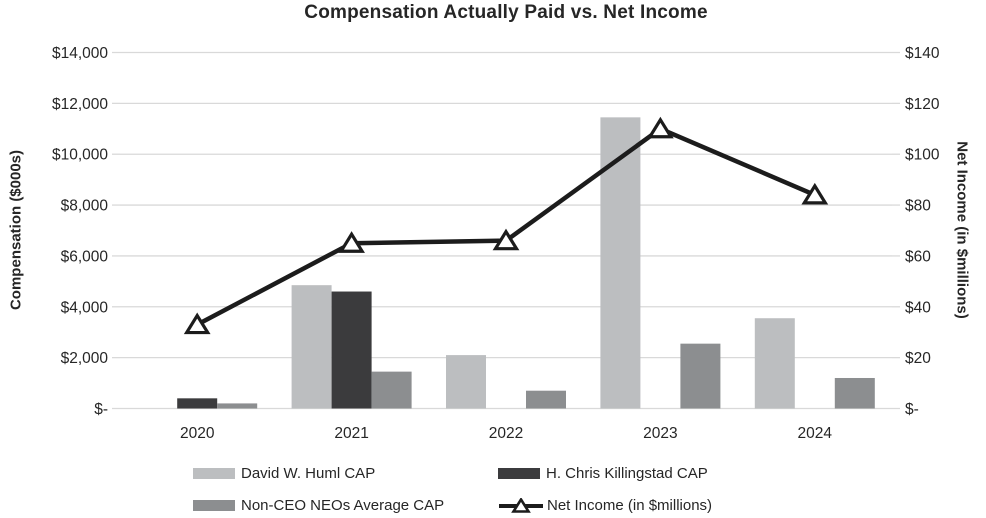  Describe the element at coordinates (918, 358) in the screenshot. I see `right-axis-tick-label: $20` at that location.